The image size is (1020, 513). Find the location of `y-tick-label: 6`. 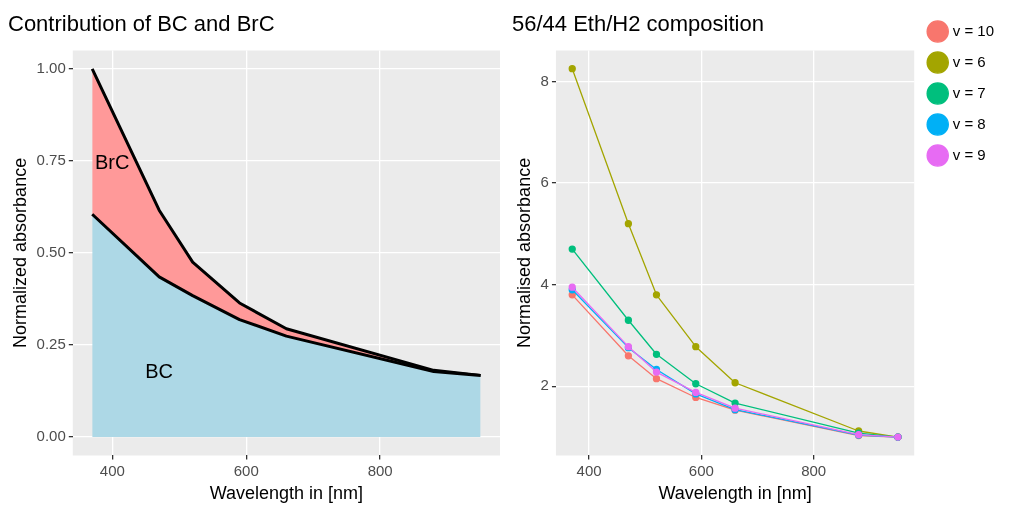

y-tick-label: 6 is located at coordinates (544, 182).